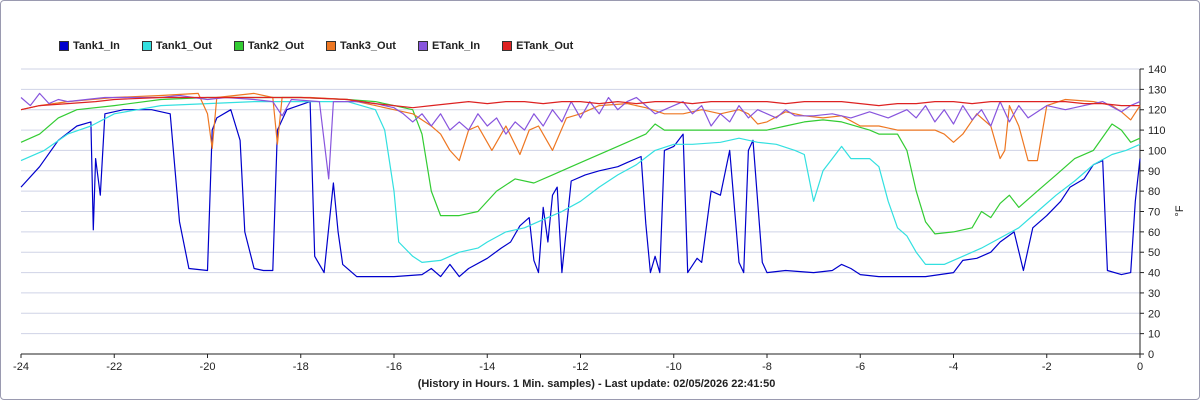 The height and width of the screenshot is (400, 1200). Describe the element at coordinates (456, 46) in the screenshot. I see `legend-label: ETank_In` at that location.